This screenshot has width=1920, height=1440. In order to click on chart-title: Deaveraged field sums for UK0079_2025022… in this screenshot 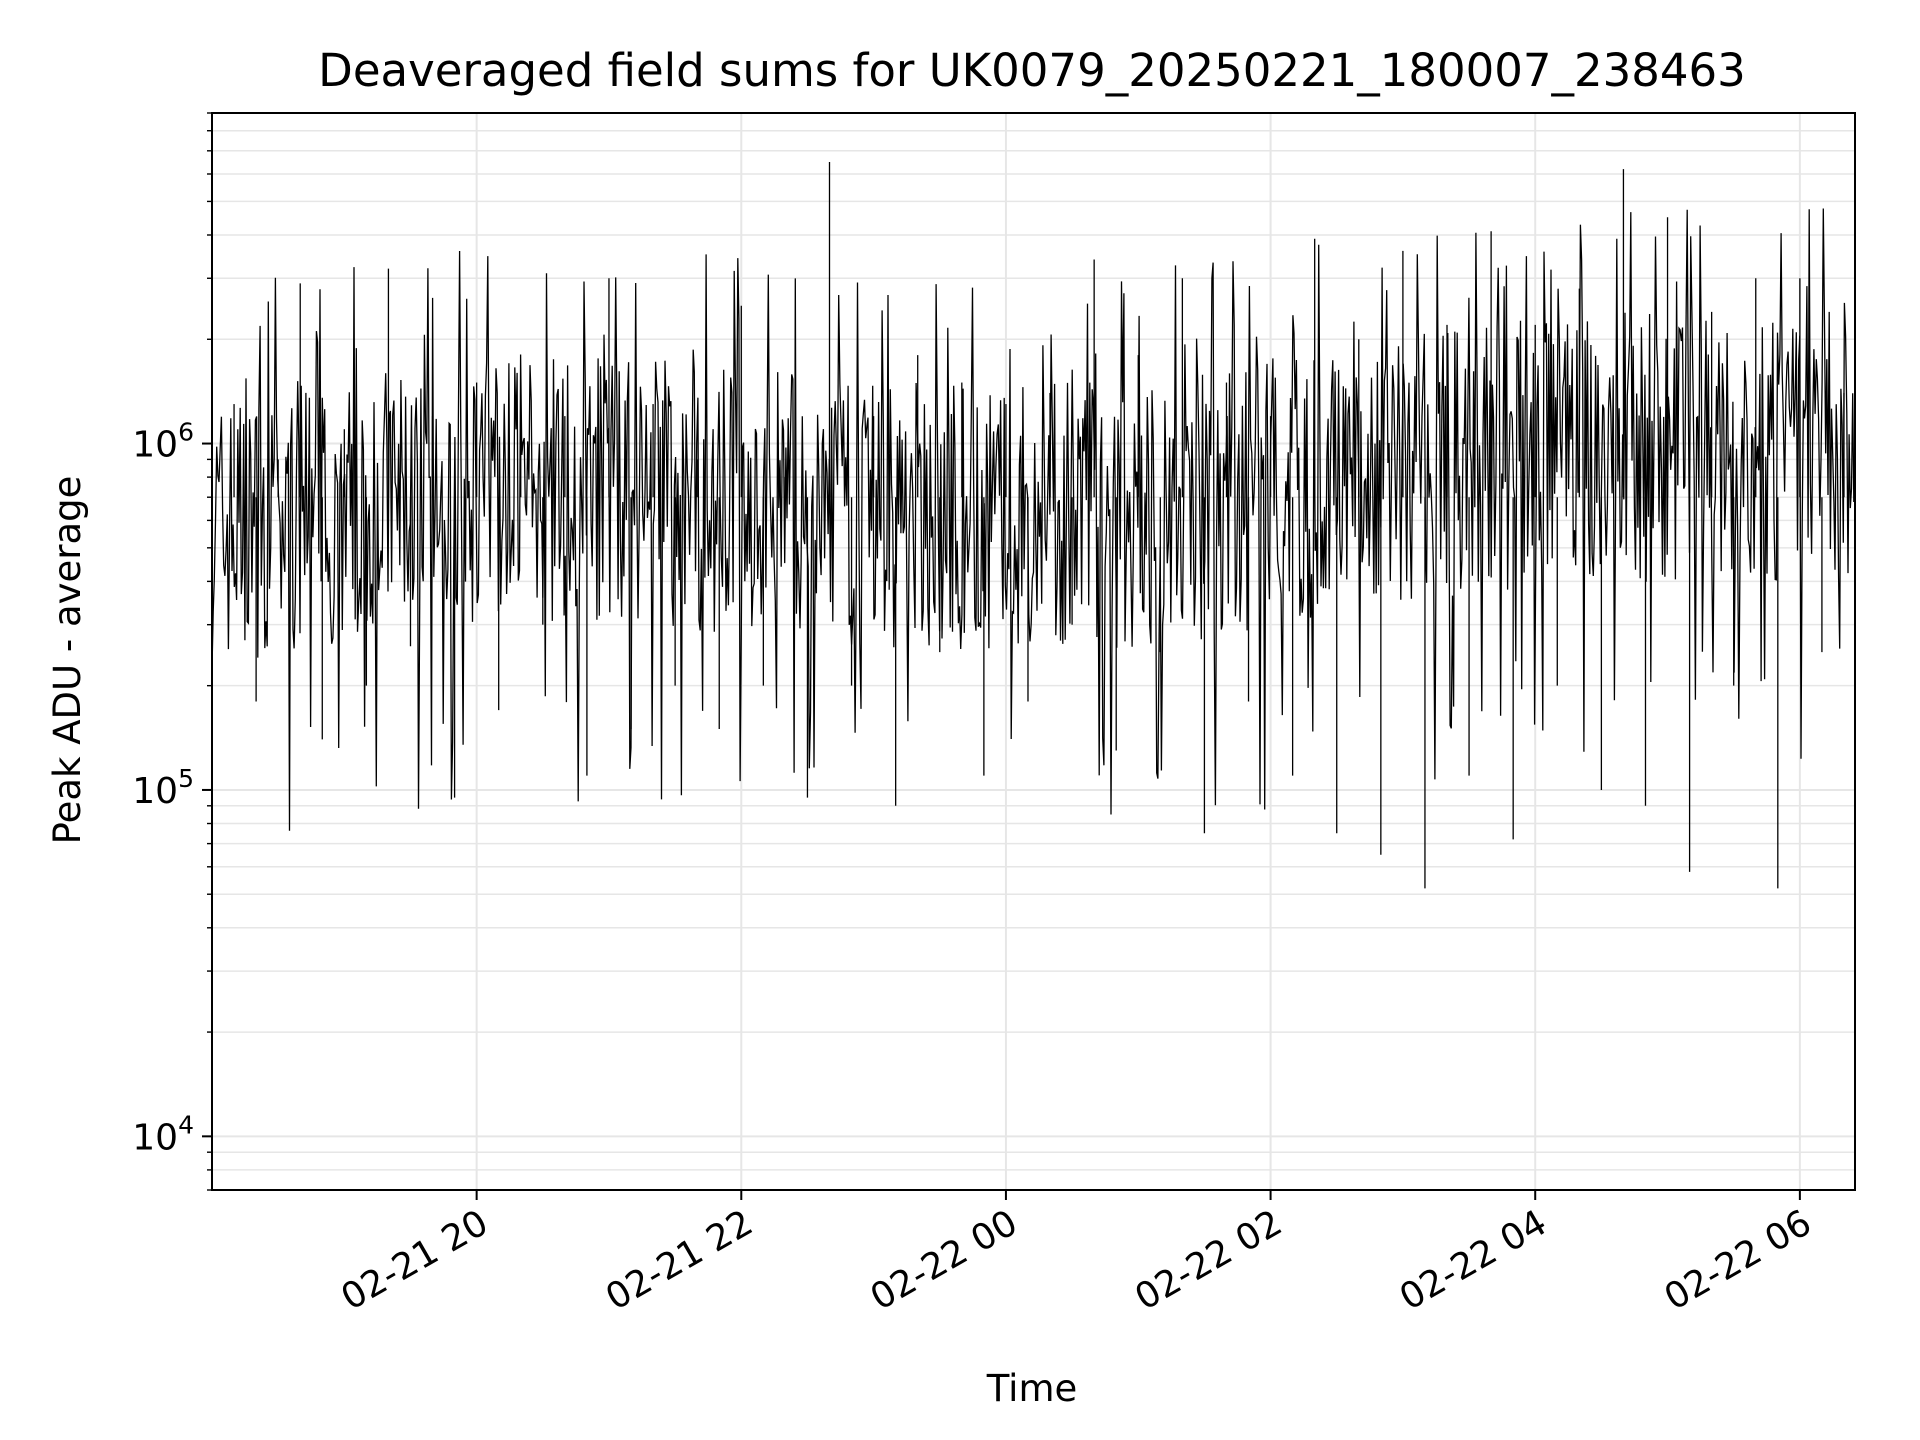, I will do `click(1032, 70)`.